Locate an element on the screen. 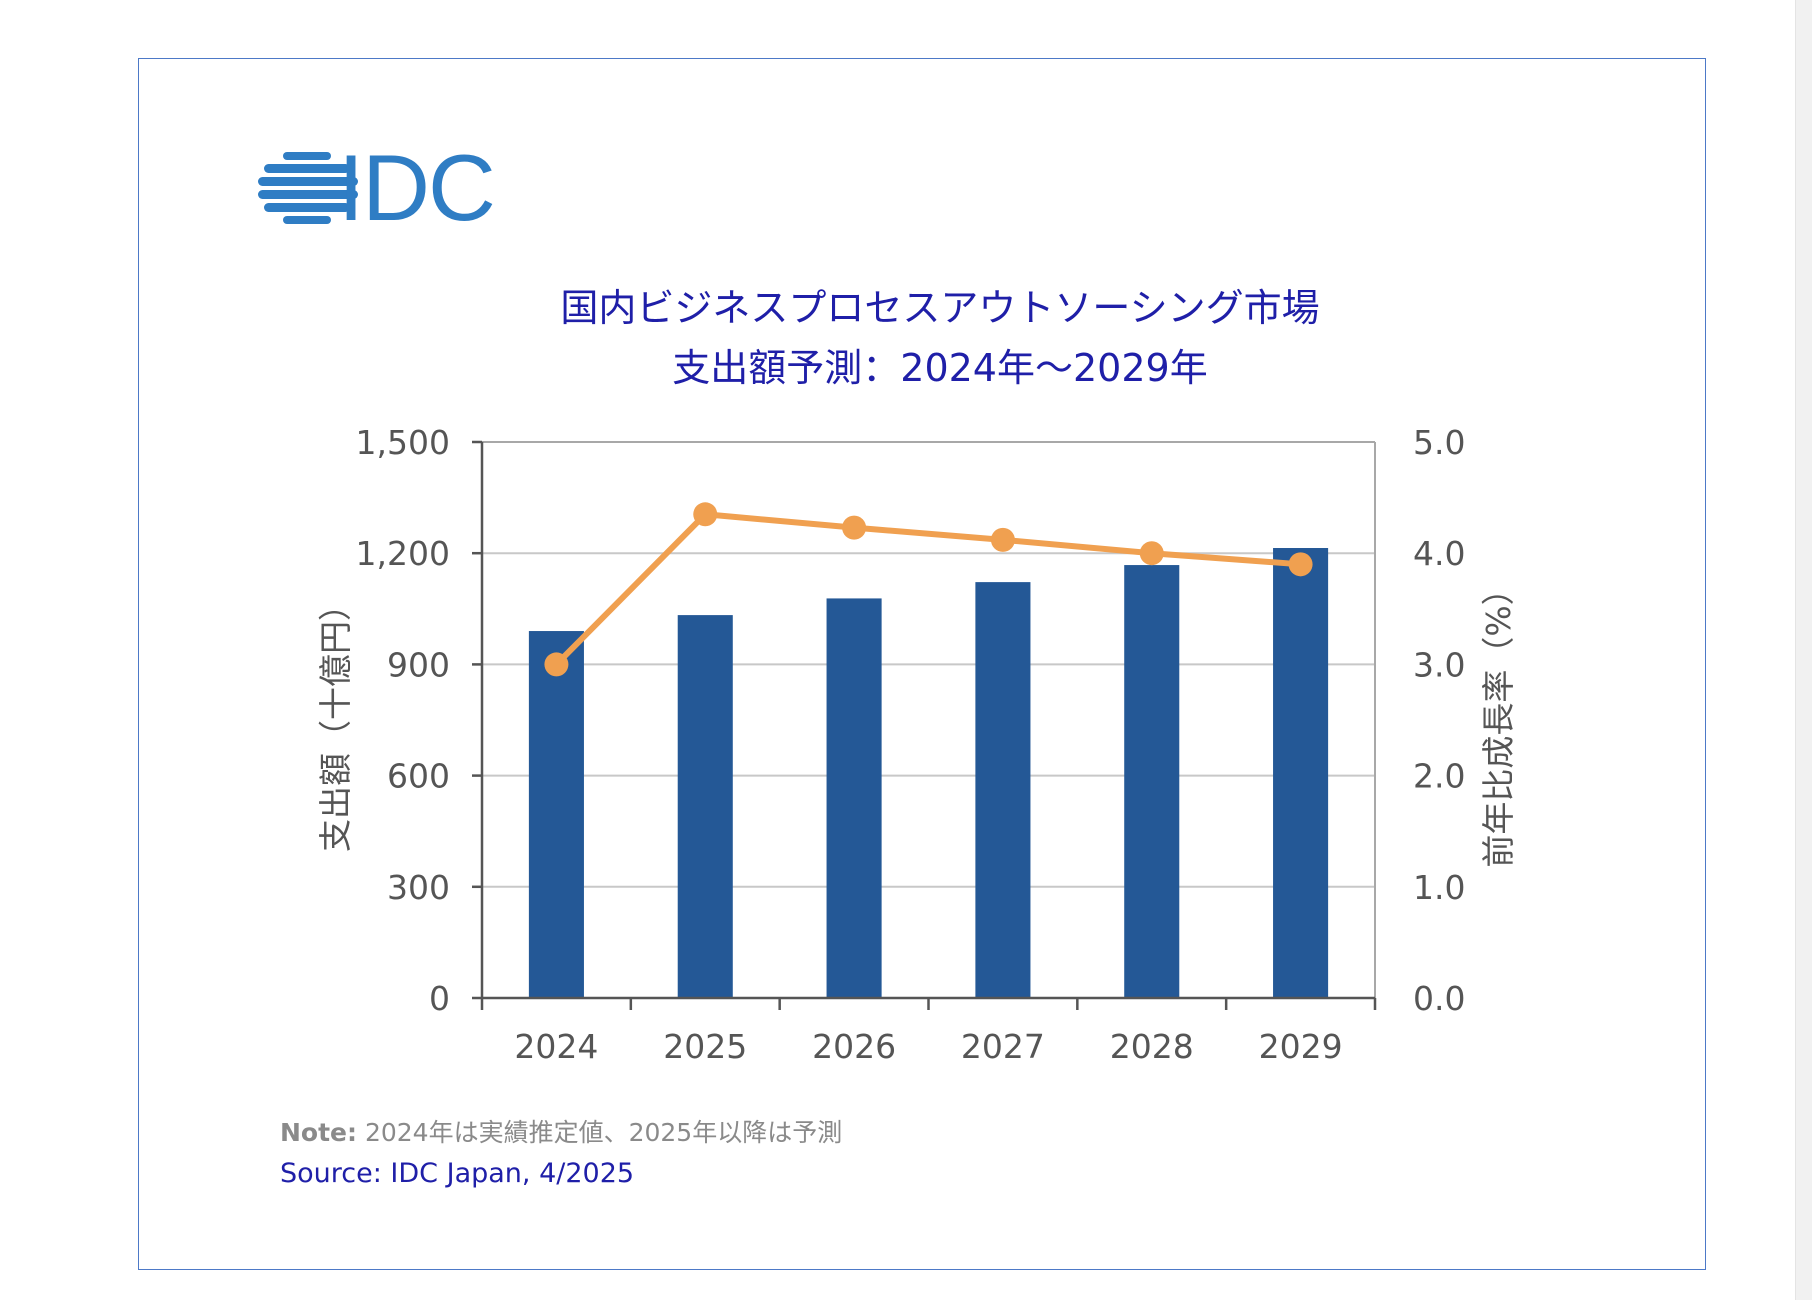 The image size is (1812, 1300). bar-2029 is located at coordinates (1301, 773).